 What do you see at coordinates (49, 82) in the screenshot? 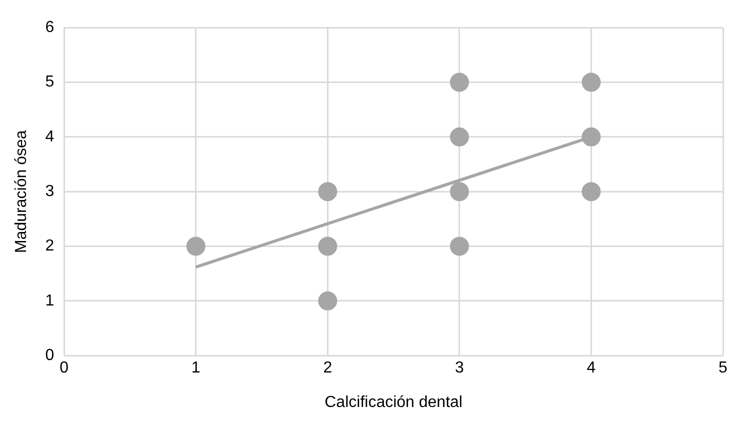
I see `y-tick-label: 5` at bounding box center [49, 82].